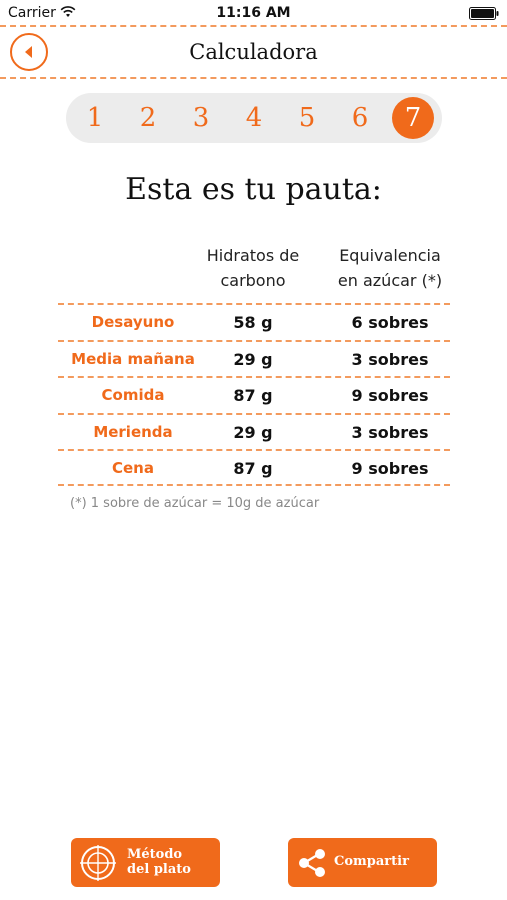  Describe the element at coordinates (390, 255) in the screenshot. I see `equiv-header-line1: Equivalencia` at that location.